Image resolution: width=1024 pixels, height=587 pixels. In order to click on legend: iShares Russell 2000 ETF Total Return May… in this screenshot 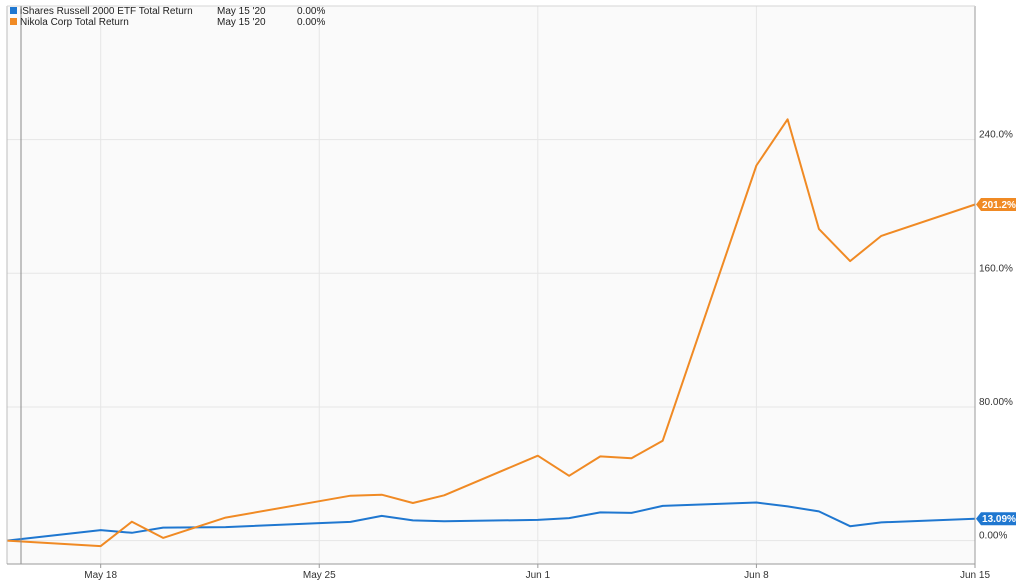, I will do `click(167, 17)`.